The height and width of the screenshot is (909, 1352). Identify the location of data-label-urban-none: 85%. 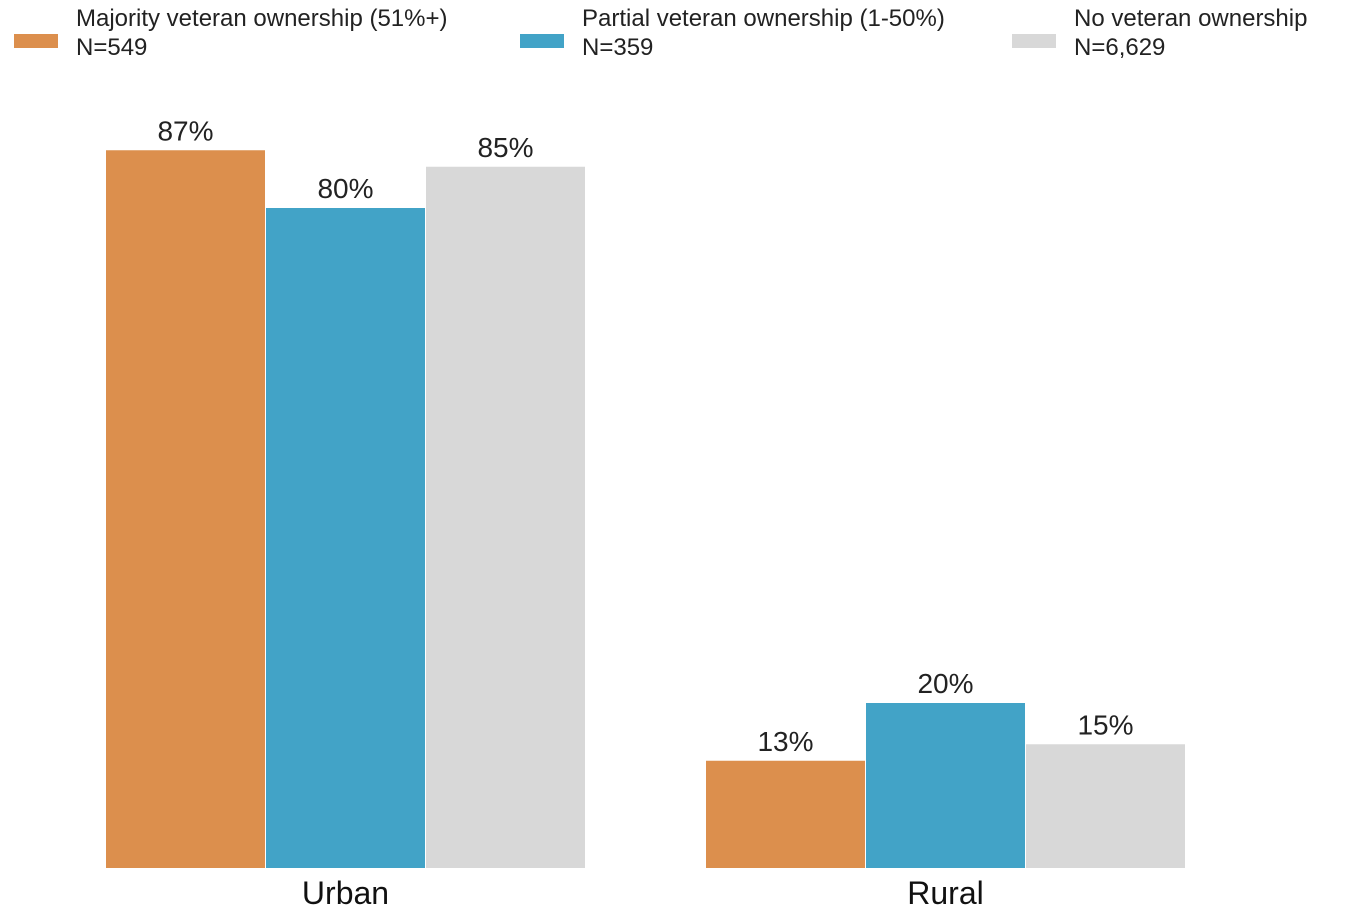
(505, 147).